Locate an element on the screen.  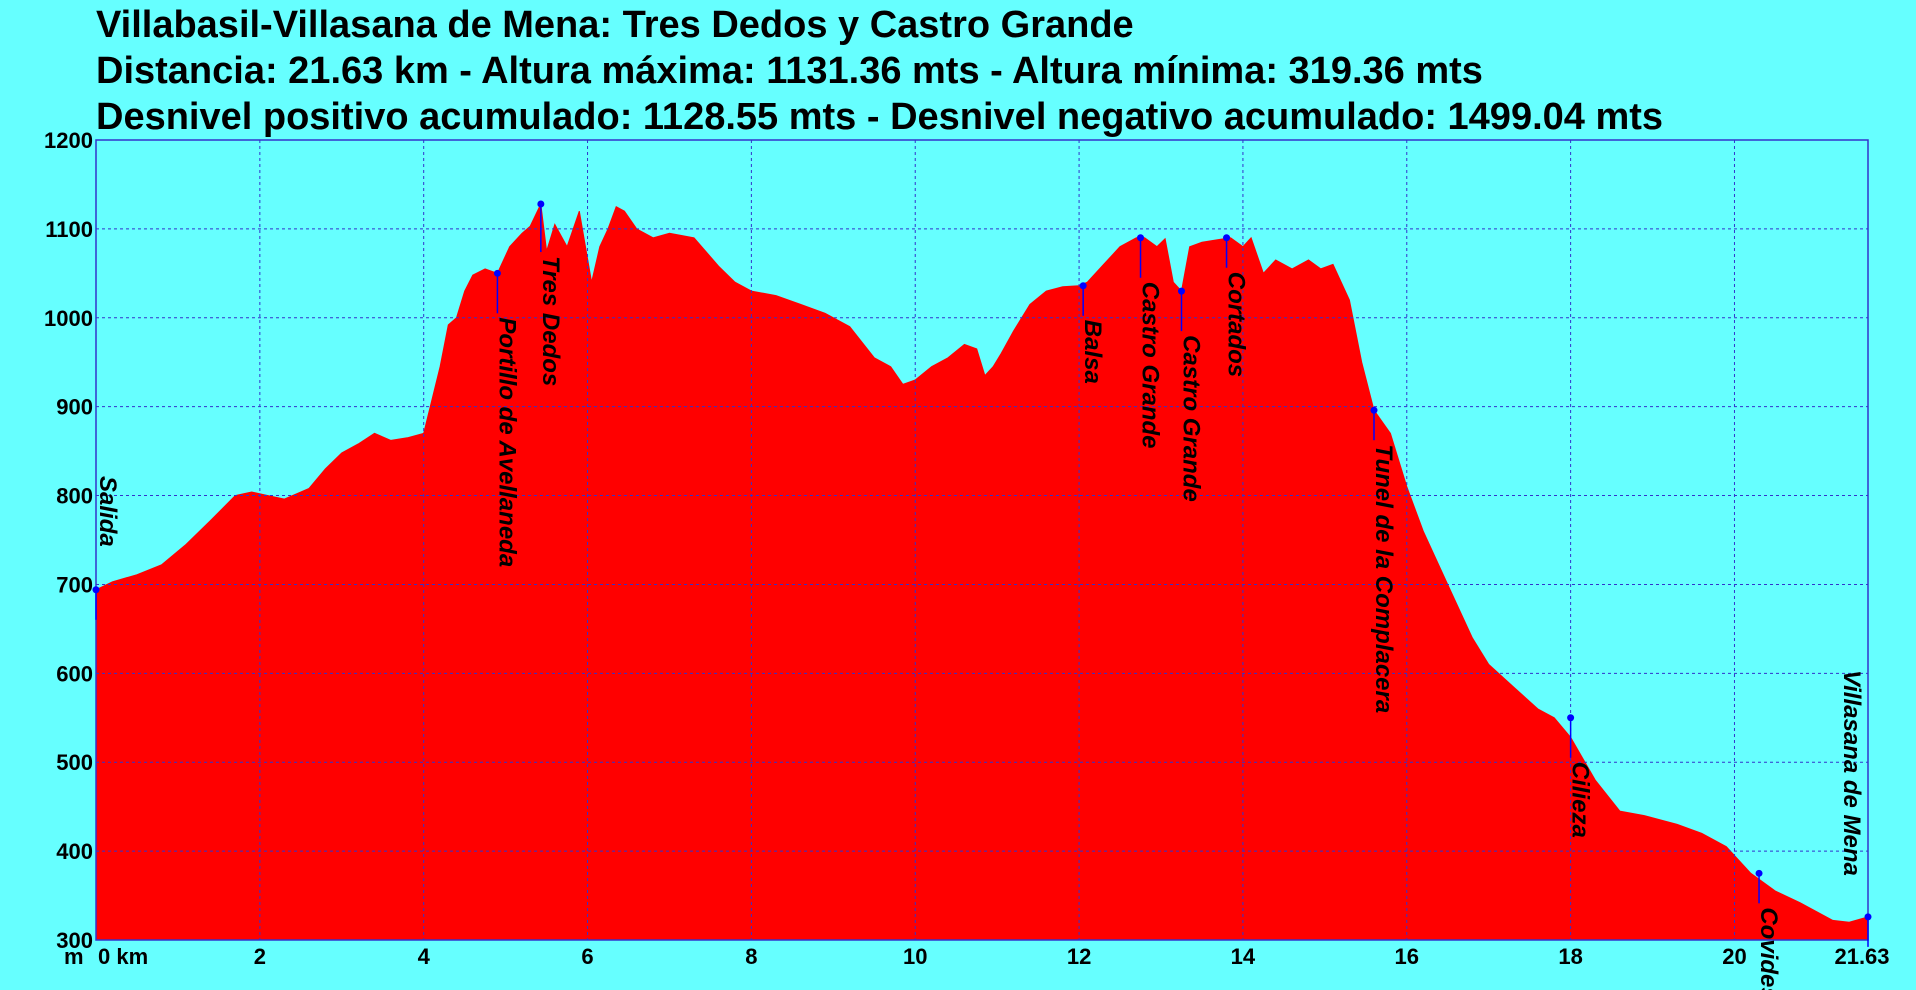
waypoint-annotation: Balsa is located at coordinates (1092, 333).